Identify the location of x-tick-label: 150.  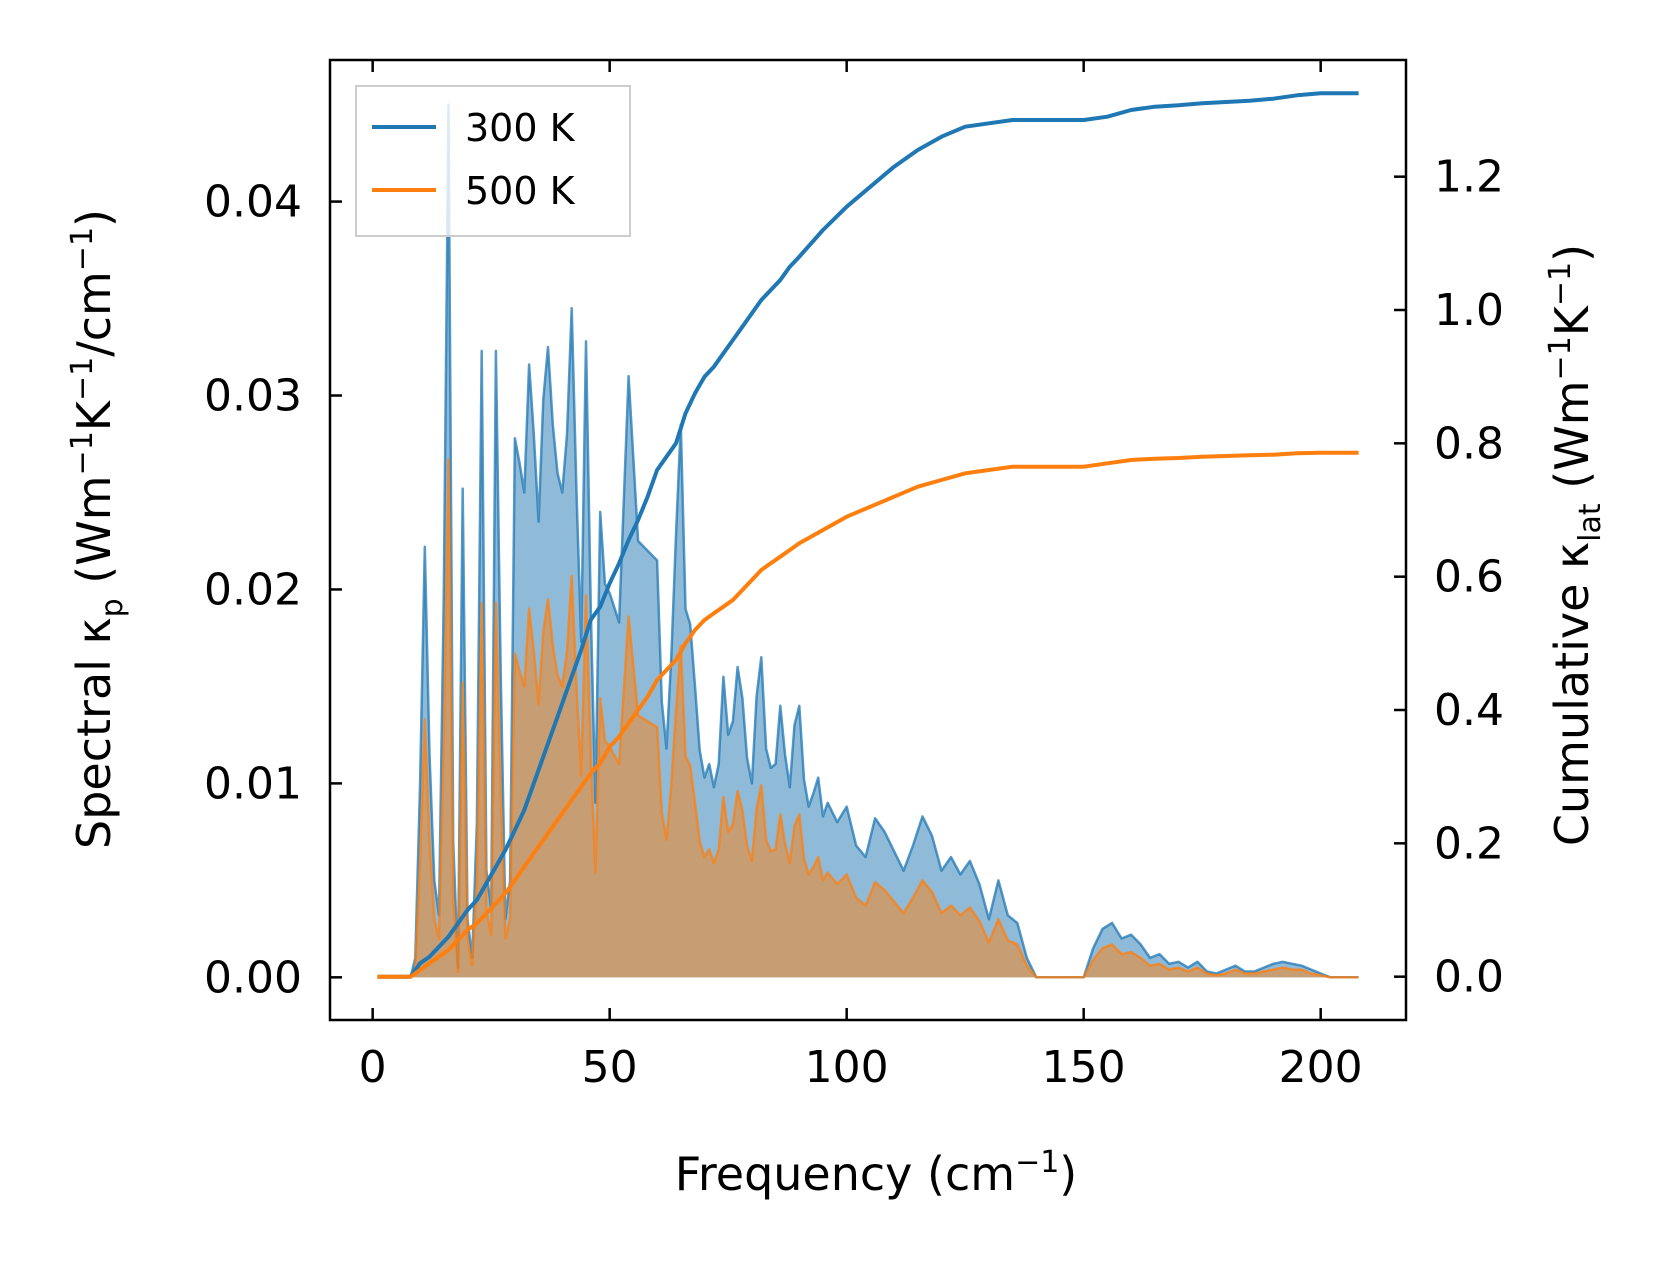
(1084, 1067).